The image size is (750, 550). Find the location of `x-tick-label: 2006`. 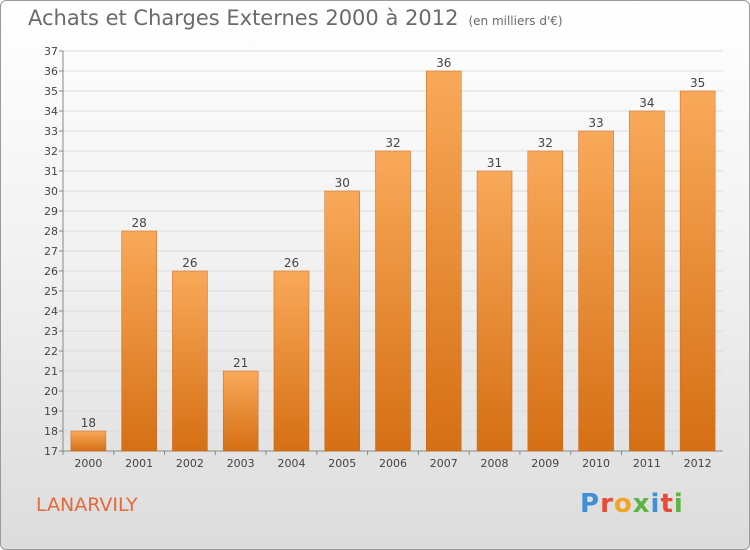

x-tick-label: 2006 is located at coordinates (393, 463).